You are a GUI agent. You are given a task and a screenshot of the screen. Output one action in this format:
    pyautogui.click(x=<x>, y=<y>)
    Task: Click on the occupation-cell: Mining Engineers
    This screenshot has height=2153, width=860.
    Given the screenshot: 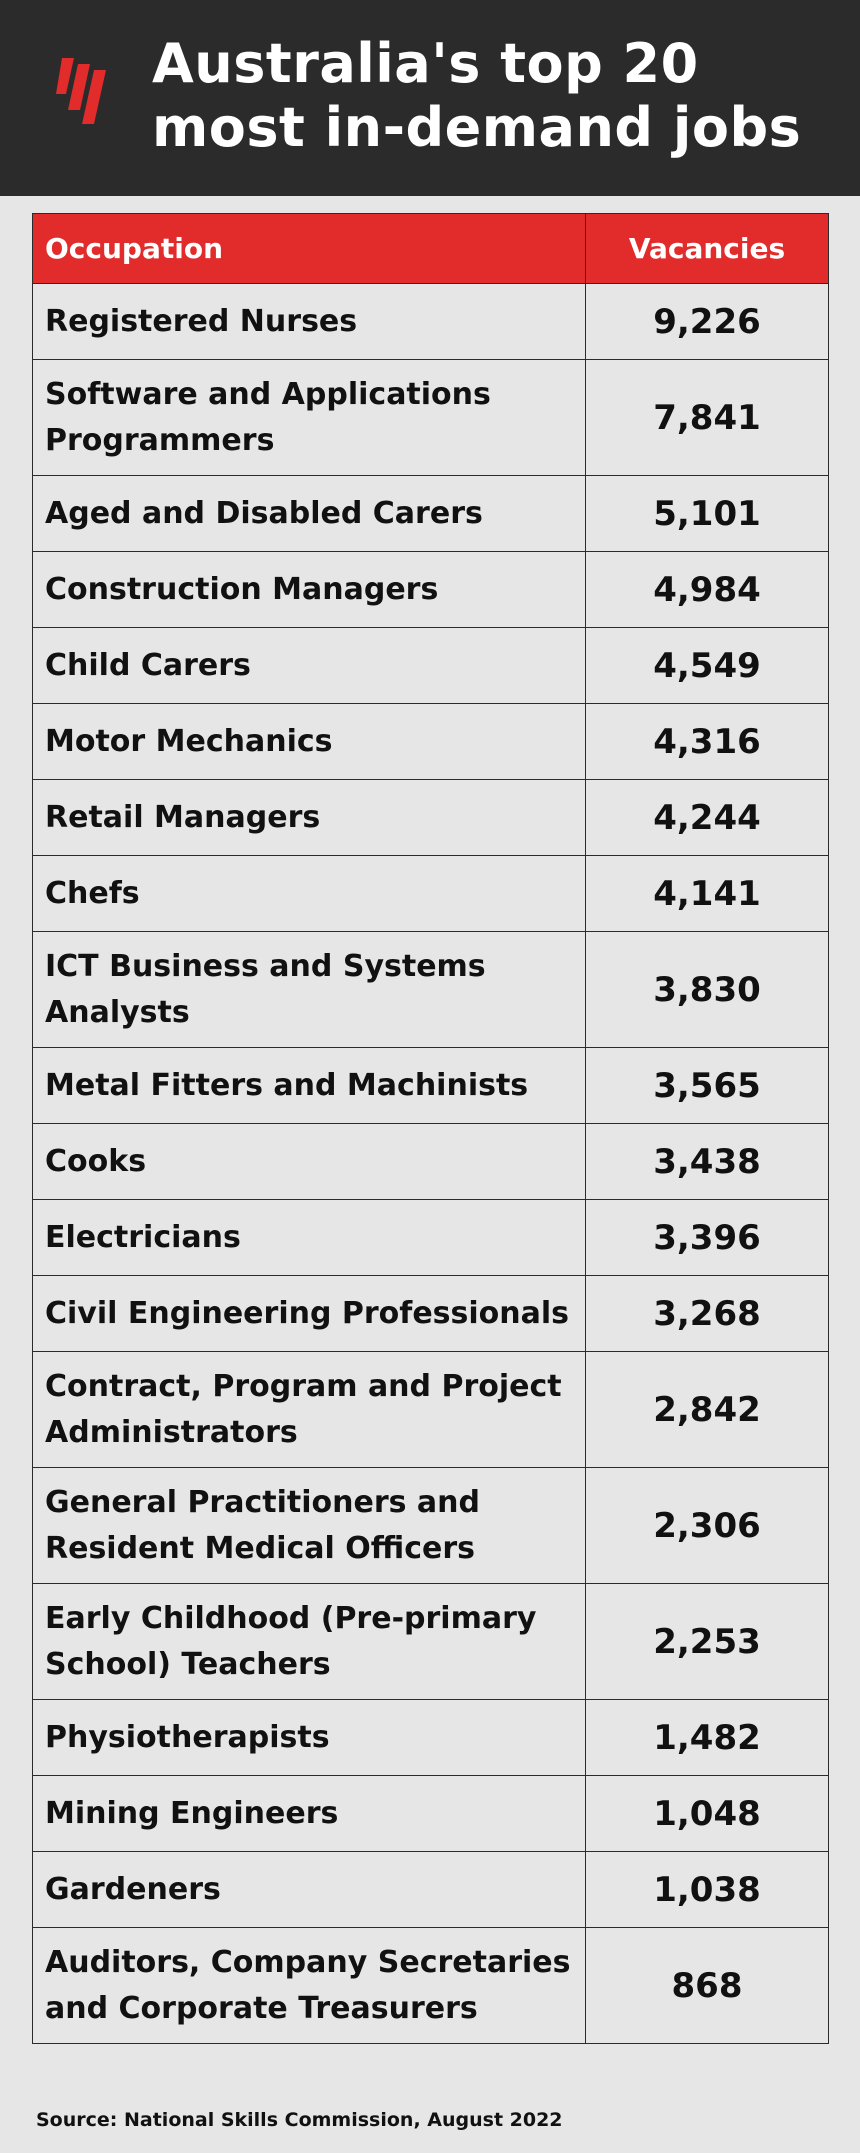 What is the action you would take?
    pyautogui.click(x=309, y=1813)
    